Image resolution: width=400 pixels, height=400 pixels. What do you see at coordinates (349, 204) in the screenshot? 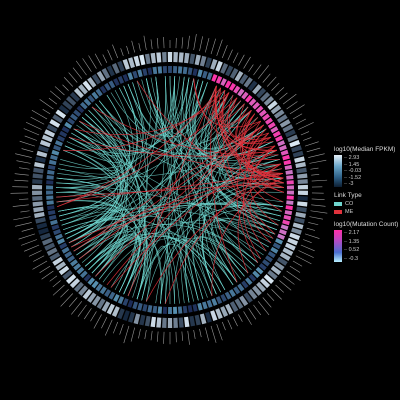
I see `co-label: CO` at bounding box center [349, 204].